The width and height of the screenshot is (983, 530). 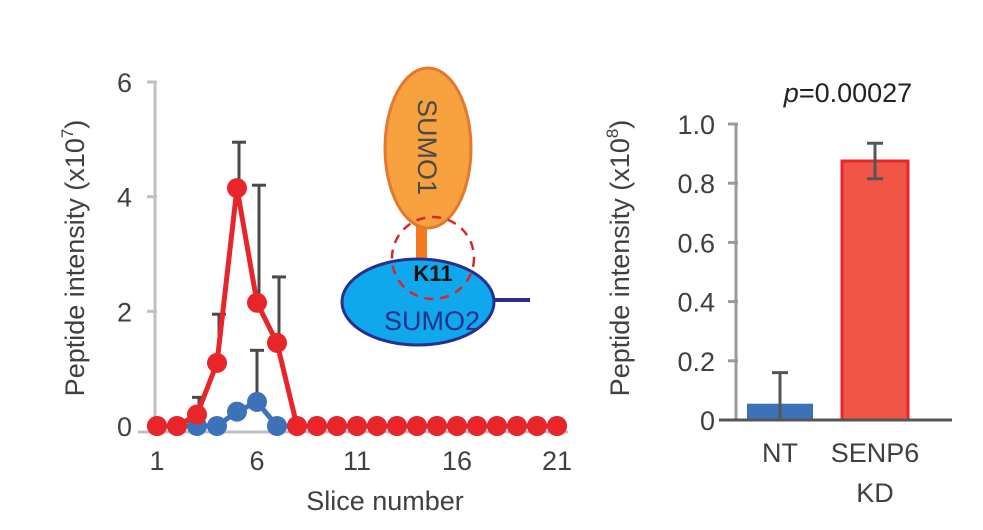 What do you see at coordinates (875, 453) in the screenshot?
I see `bar-category-label: SENP6` at bounding box center [875, 453].